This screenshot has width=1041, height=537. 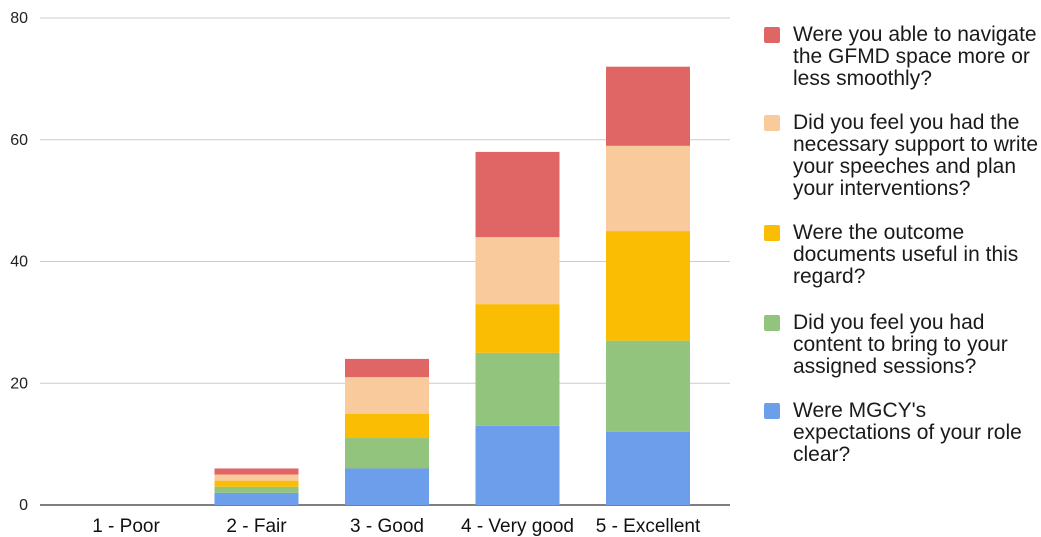 I want to click on x-category-label: 5 - Excellent, so click(x=648, y=526).